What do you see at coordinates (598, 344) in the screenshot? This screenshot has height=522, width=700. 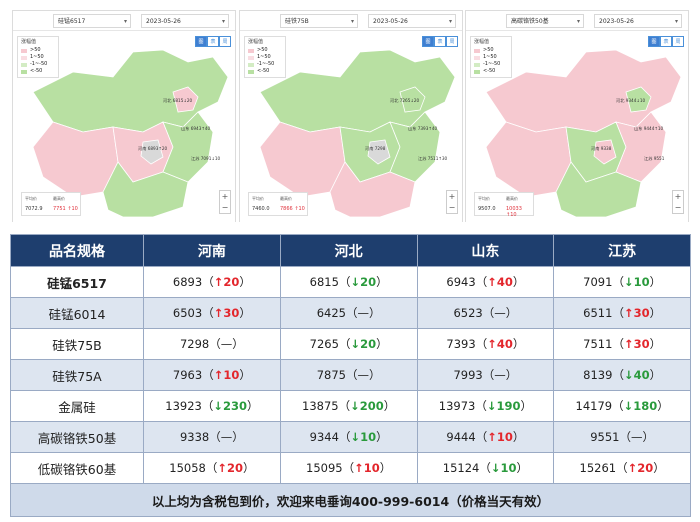 I see `price-value: 7511` at bounding box center [598, 344].